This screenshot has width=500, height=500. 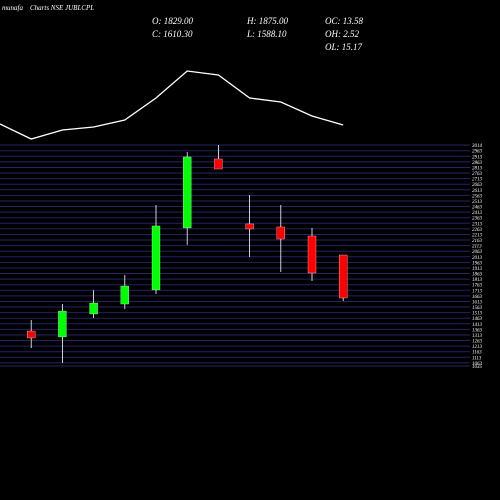 I want to click on y-tick-label: 2413, so click(x=477, y=213).